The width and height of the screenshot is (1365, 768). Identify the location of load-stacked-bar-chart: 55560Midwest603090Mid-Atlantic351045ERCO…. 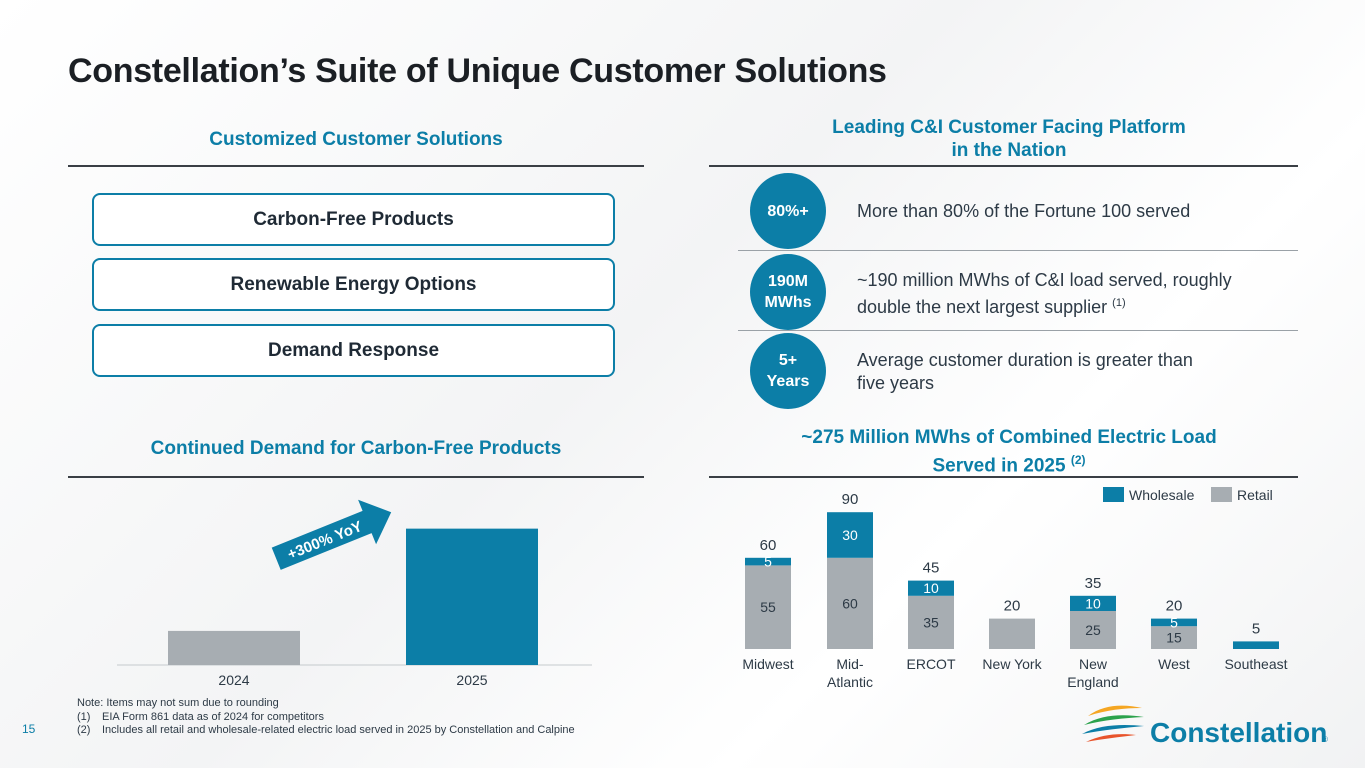
(1015, 588).